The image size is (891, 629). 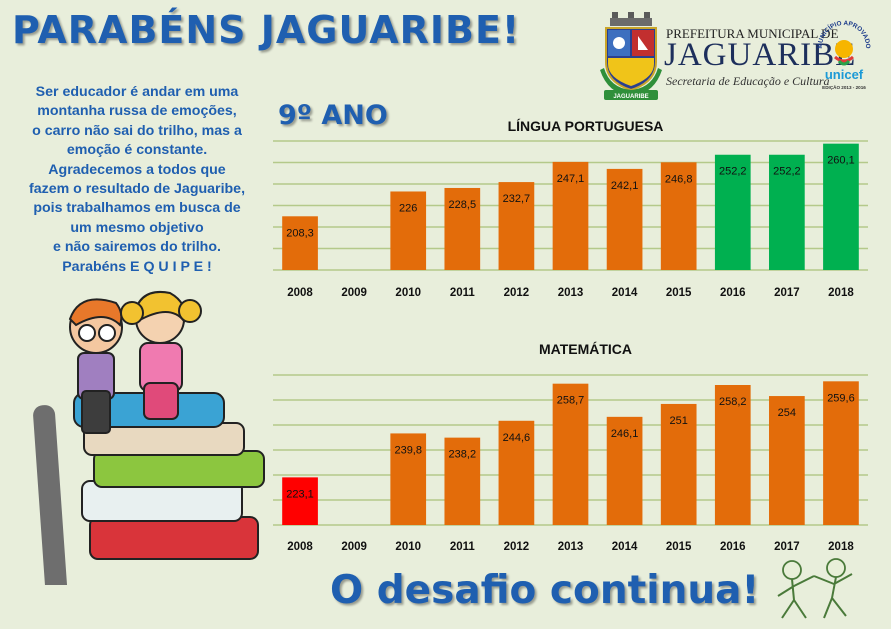 What do you see at coordinates (787, 172) in the screenshot?
I see `data-label-2017: 252,2` at bounding box center [787, 172].